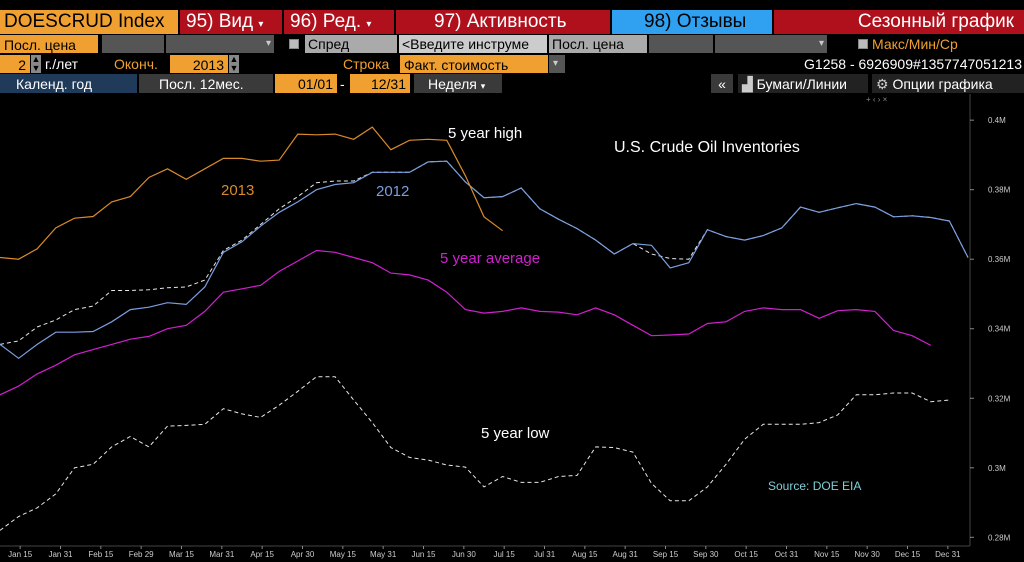 Image resolution: width=1024 pixels, height=562 pixels. I want to click on chart-line-icon: ▟, so click(747, 84).